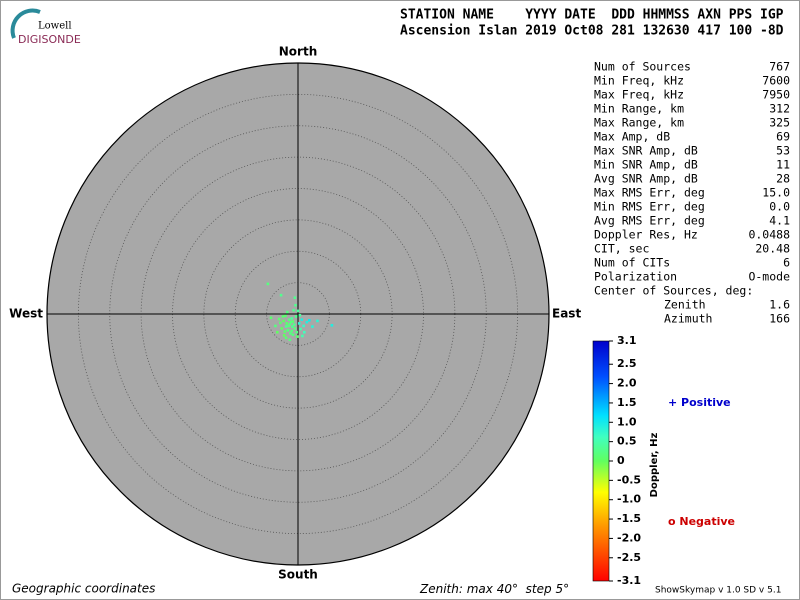  What do you see at coordinates (629, 479) in the screenshot?
I see `colorbar-tick-label: -0.5` at bounding box center [629, 479].